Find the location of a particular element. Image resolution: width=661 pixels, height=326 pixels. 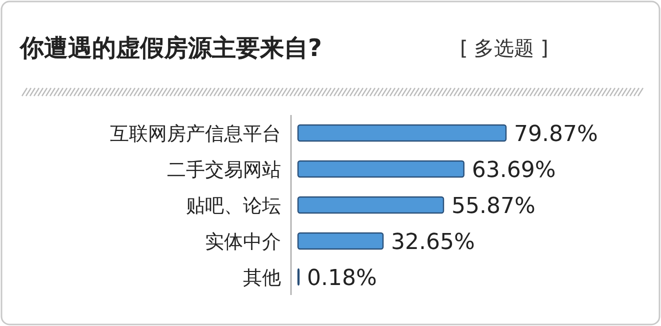

data-label: 32.65% is located at coordinates (433, 242).